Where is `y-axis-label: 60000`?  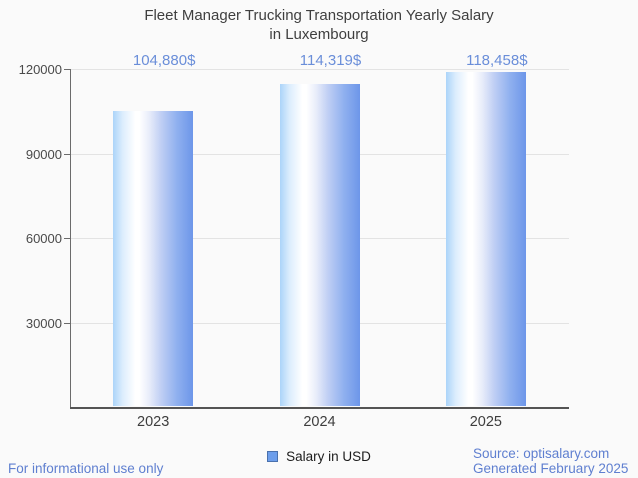 y-axis-label: 60000 is located at coordinates (43, 239).